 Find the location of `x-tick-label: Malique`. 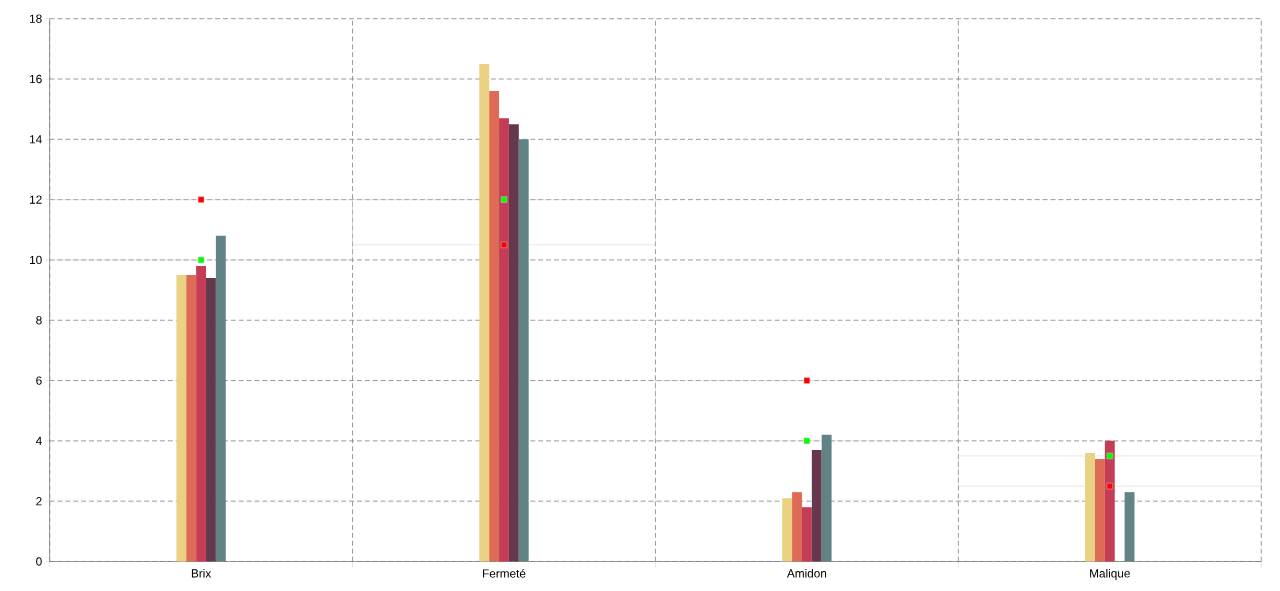

x-tick-label: Malique is located at coordinates (1110, 574).